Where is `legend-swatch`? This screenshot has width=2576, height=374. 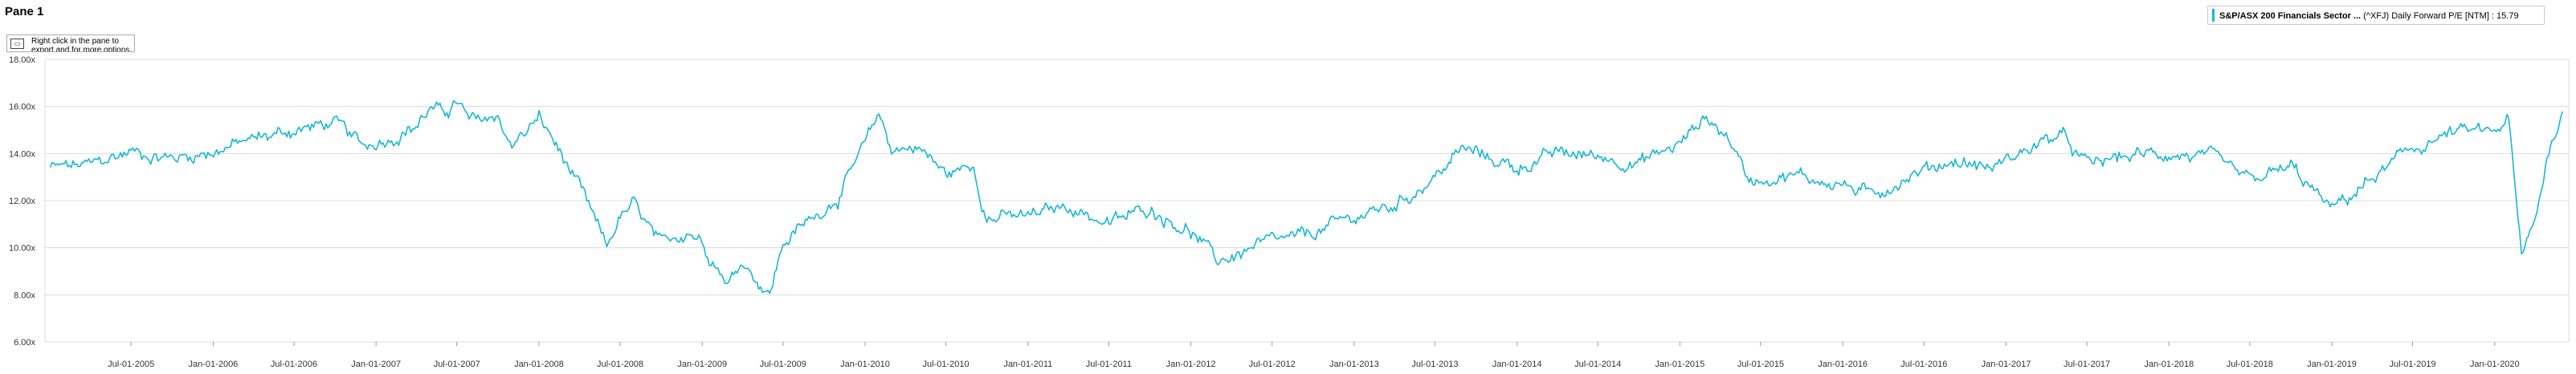
legend-swatch is located at coordinates (2213, 15).